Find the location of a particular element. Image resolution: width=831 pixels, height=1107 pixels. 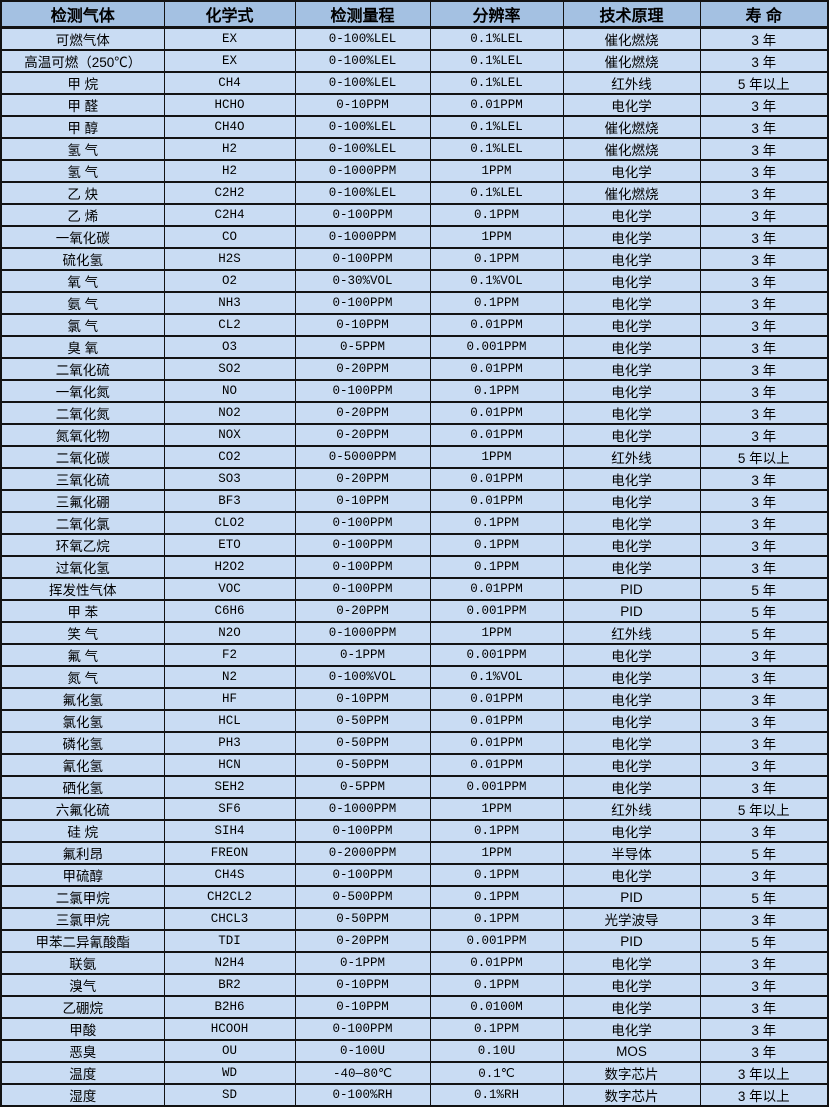

formula-cell: NO2 is located at coordinates (229, 413).